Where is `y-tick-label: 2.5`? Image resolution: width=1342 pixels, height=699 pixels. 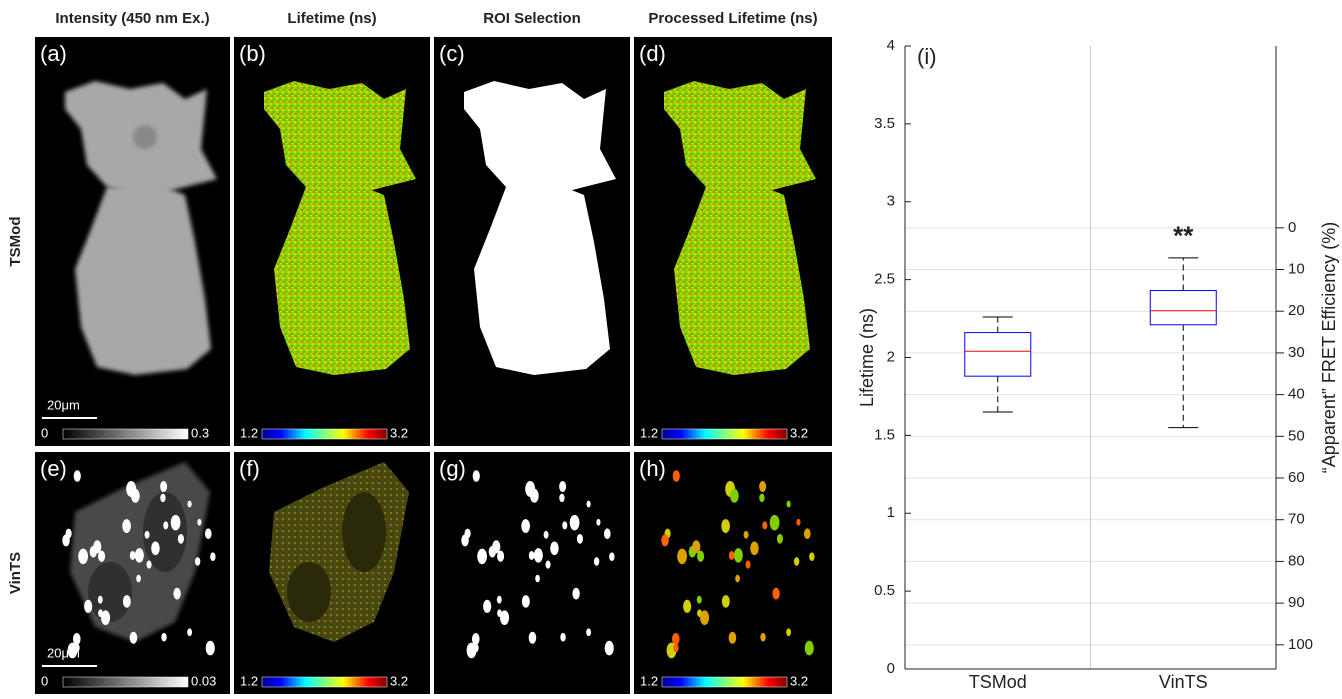 y-tick-label: 2.5 is located at coordinates (884, 279).